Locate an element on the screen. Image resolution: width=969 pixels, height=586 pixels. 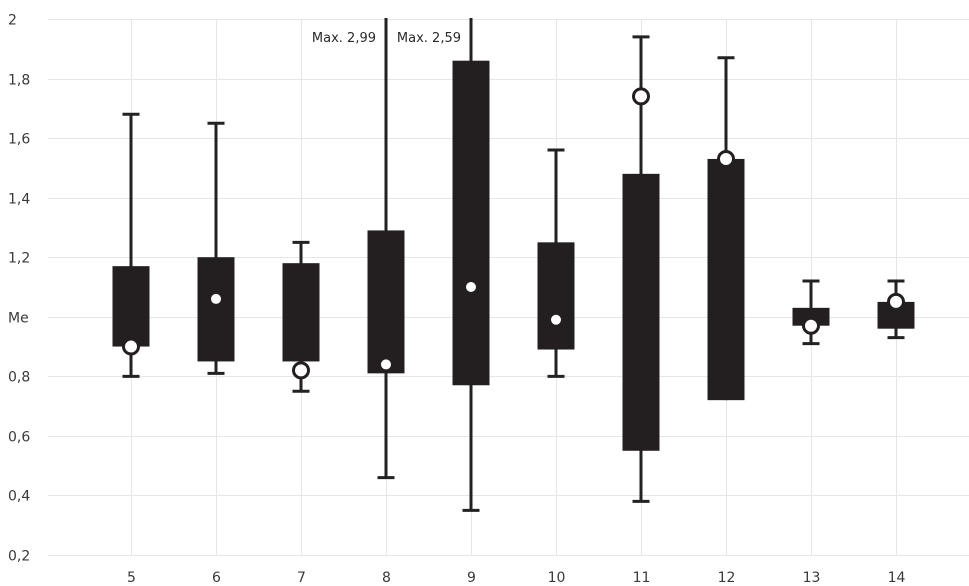
max-annotation: Max. 2,99 is located at coordinates (344, 38).